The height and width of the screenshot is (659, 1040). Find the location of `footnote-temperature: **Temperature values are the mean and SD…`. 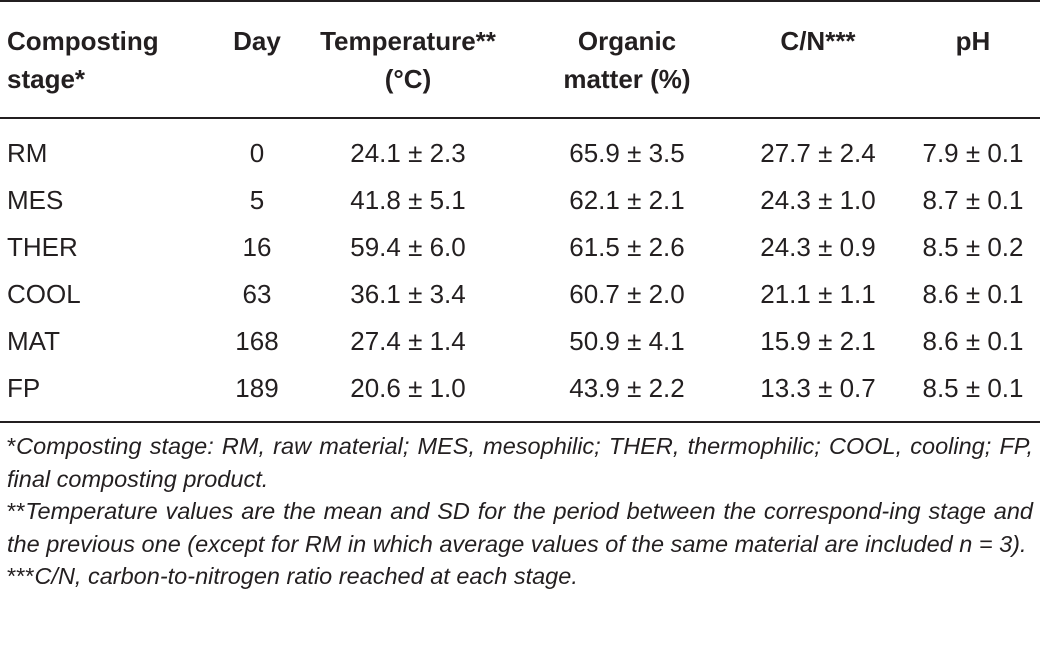

footnote-temperature: **Temperature values are the mean and SD… is located at coordinates (520, 527).